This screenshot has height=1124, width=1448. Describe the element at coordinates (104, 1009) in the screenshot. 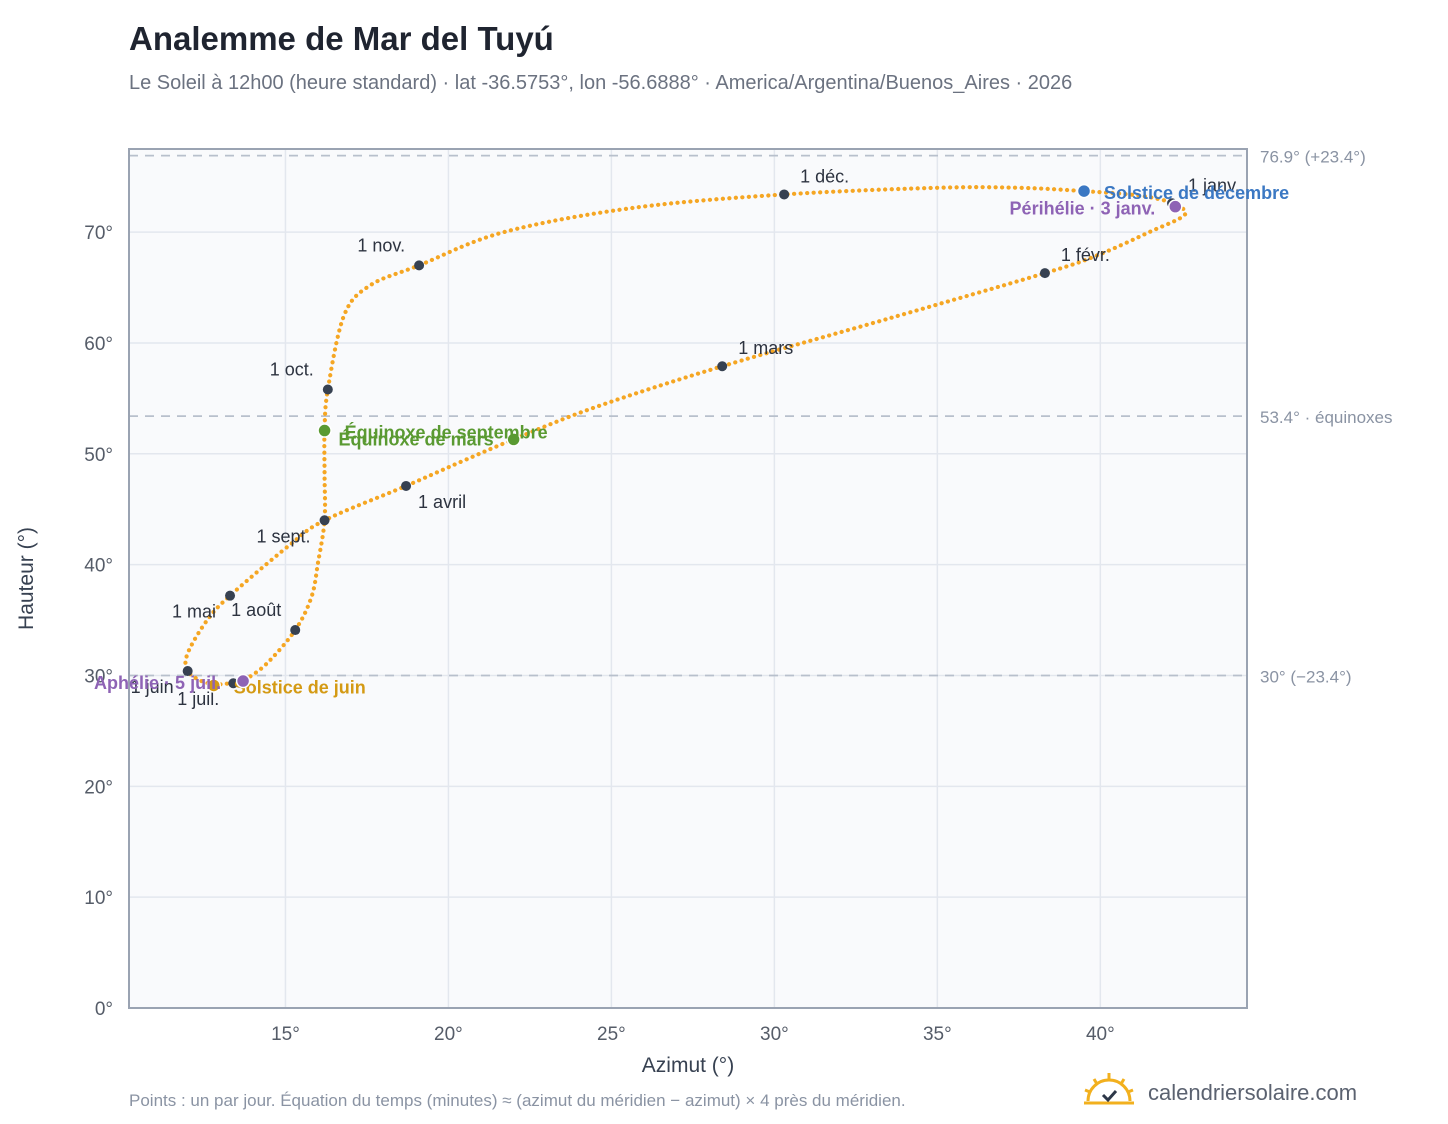

I see `y-tick-label: 0°` at that location.